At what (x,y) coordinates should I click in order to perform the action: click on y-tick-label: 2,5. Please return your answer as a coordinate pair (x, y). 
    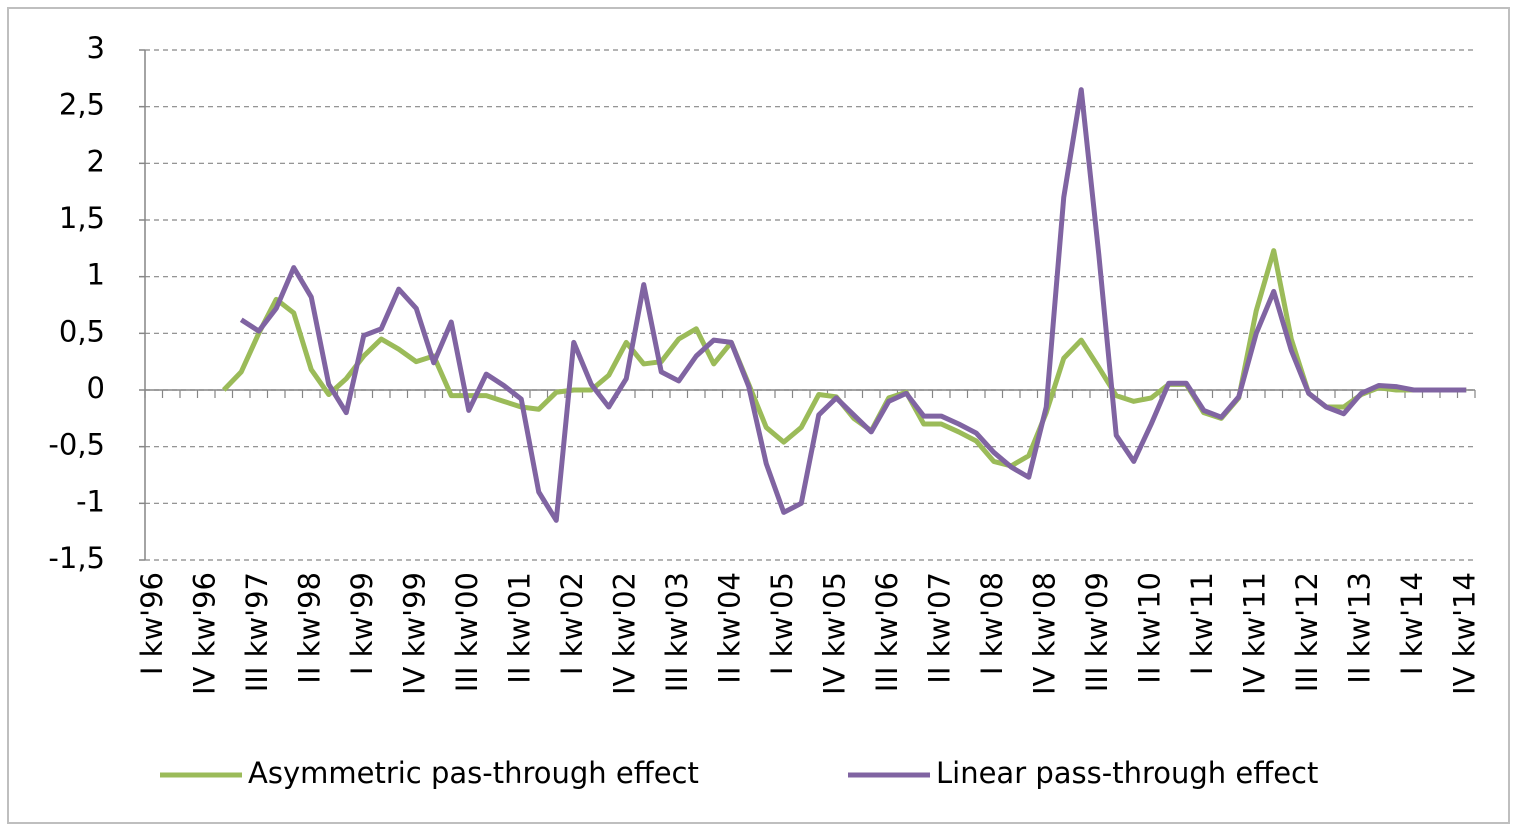
    Looking at the image, I should click on (82, 105).